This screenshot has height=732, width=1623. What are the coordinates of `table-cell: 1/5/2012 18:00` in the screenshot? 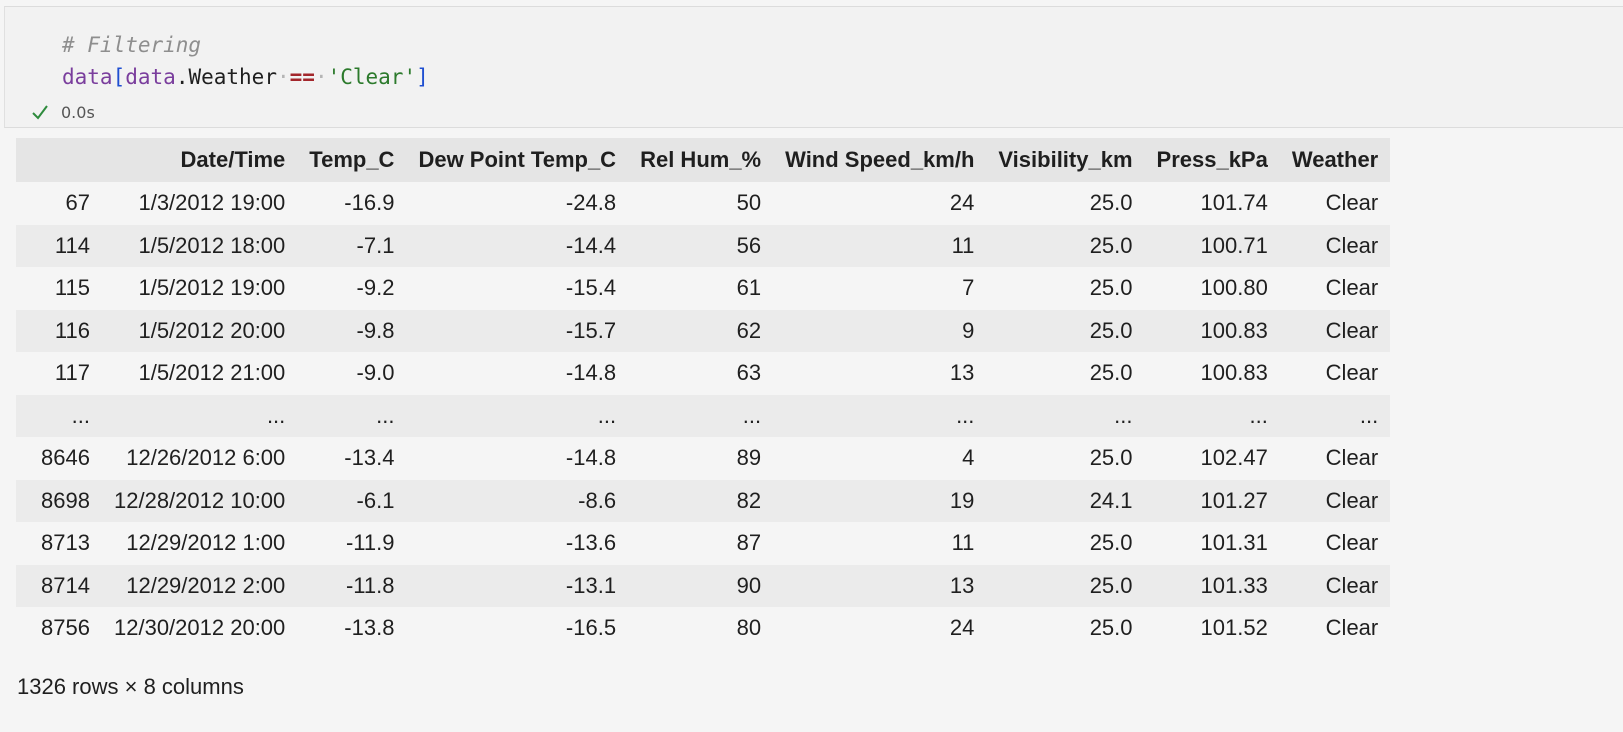 It's located at (200, 245).